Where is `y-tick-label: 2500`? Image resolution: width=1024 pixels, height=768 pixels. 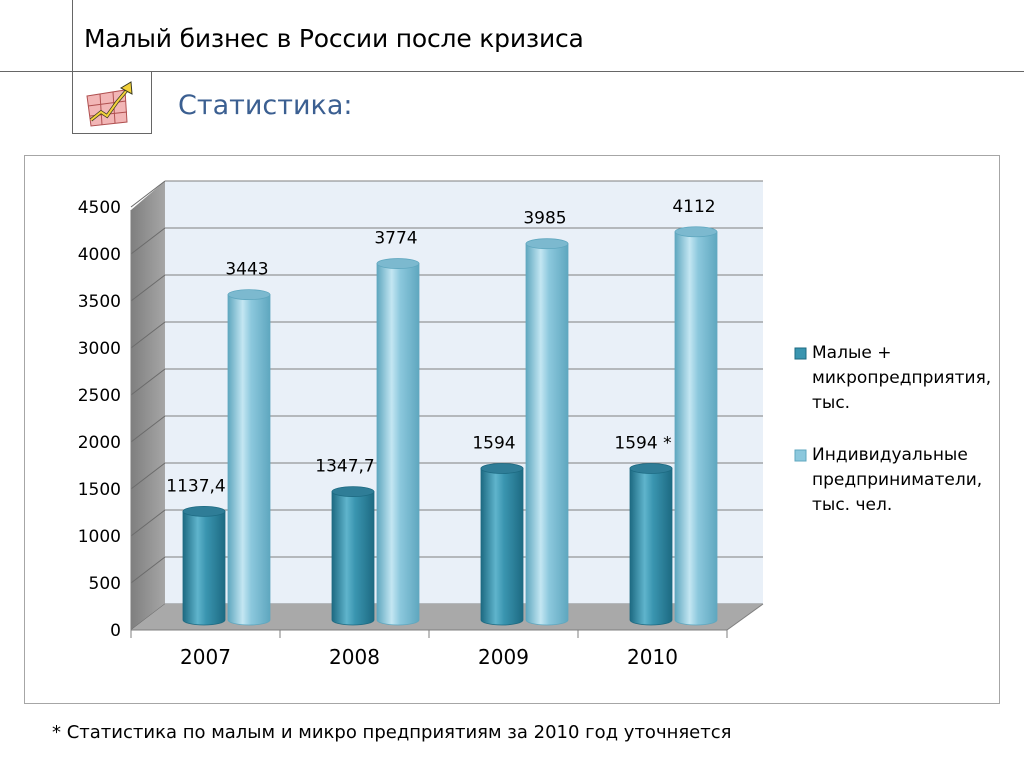
y-tick-label: 2500 is located at coordinates (99, 396).